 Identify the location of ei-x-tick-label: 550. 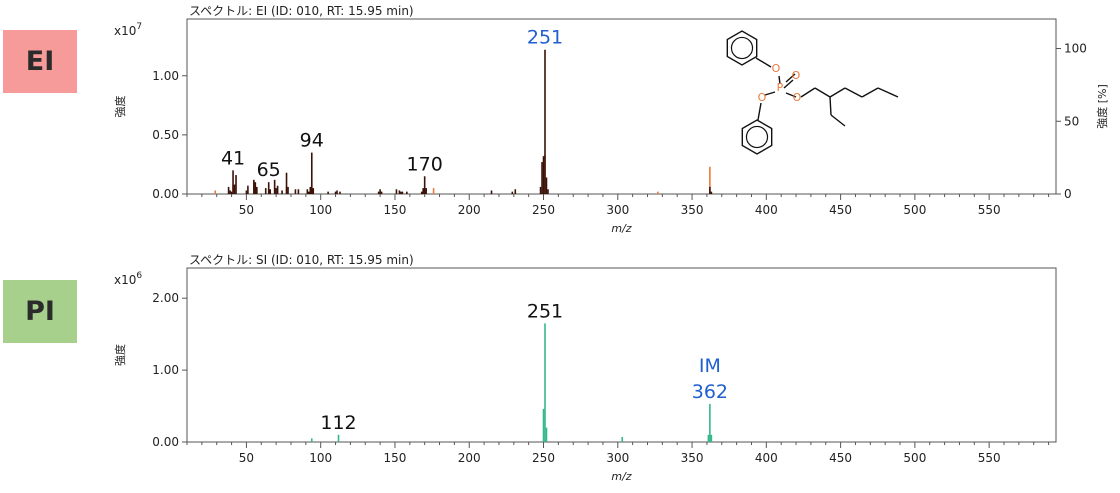
(989, 210).